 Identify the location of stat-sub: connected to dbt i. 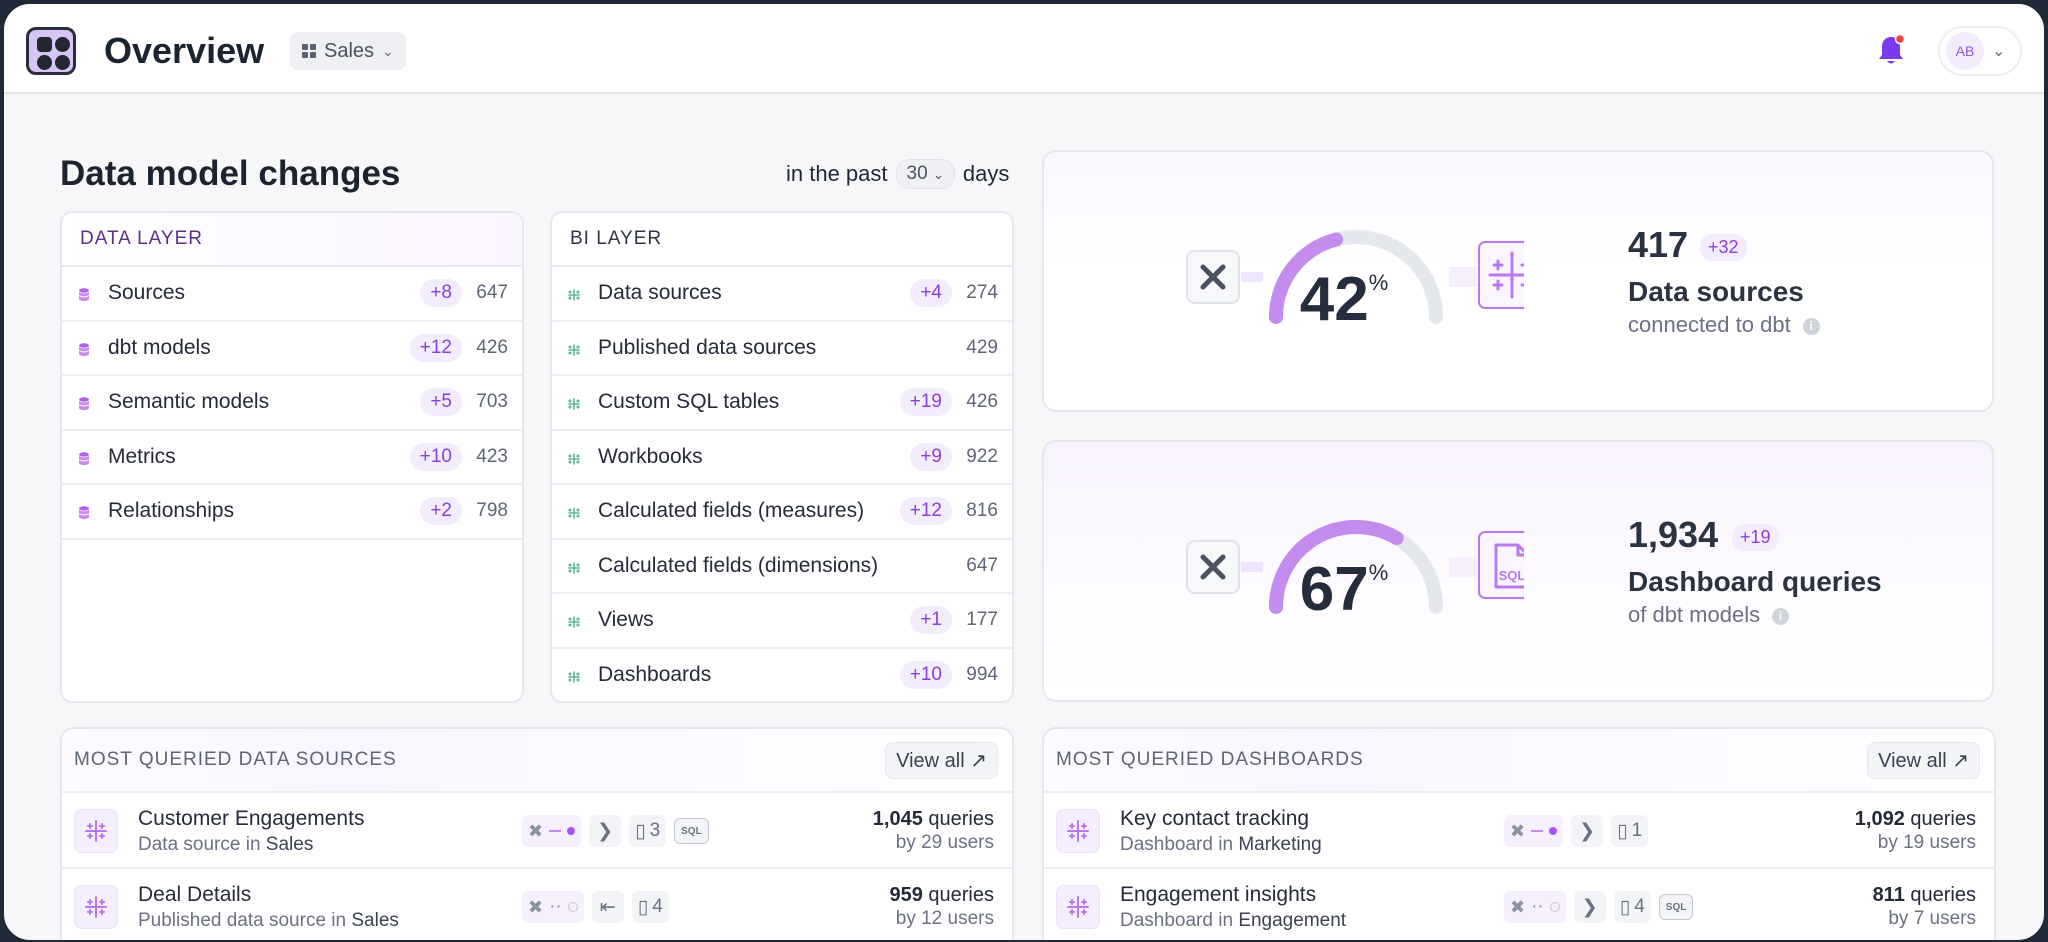
(1724, 325).